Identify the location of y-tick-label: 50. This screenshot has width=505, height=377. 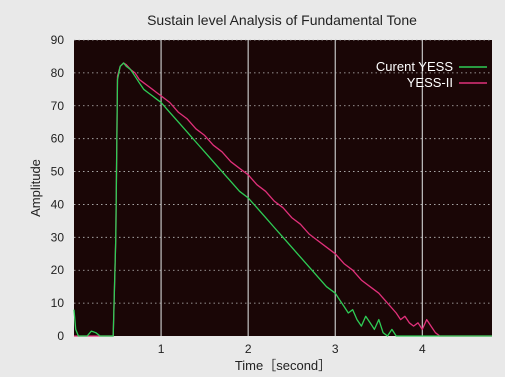
(58, 172).